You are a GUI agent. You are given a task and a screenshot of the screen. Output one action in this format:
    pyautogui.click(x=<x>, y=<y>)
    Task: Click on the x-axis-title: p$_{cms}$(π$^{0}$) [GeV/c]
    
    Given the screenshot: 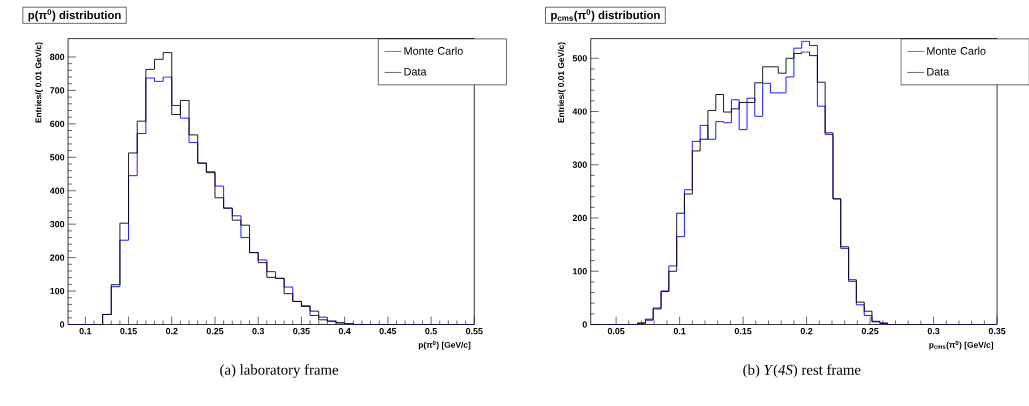 What is the action you would take?
    pyautogui.click(x=961, y=345)
    